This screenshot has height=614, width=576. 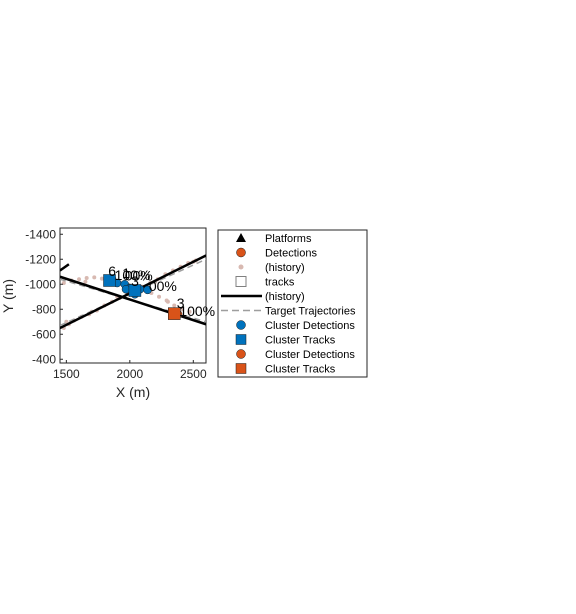 What do you see at coordinates (129, 374) in the screenshot?
I see `x-tick-label: 2000` at bounding box center [129, 374].